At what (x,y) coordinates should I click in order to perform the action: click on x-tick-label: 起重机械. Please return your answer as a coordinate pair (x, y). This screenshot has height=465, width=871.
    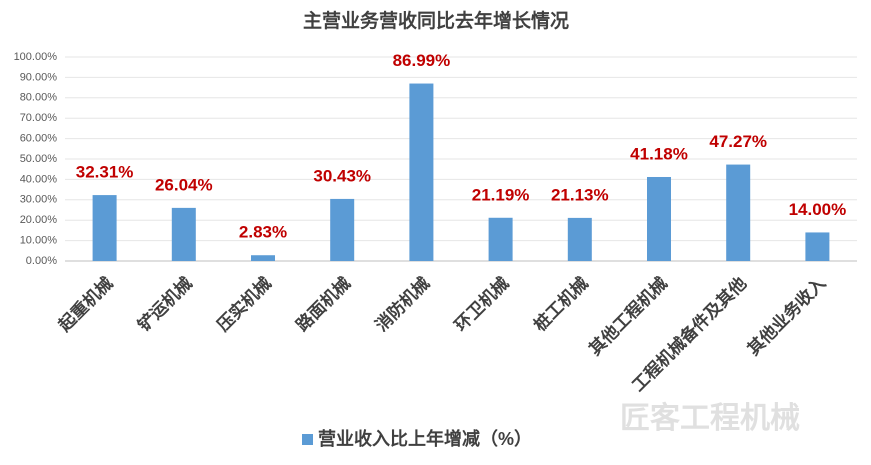
    Looking at the image, I should click on (85, 304).